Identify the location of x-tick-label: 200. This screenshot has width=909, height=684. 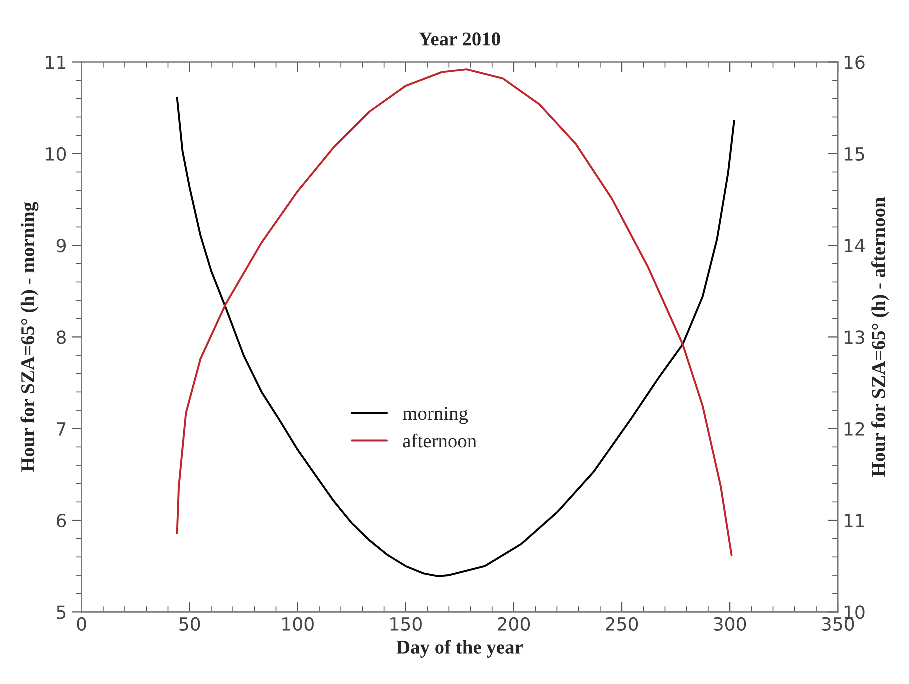
(514, 624).